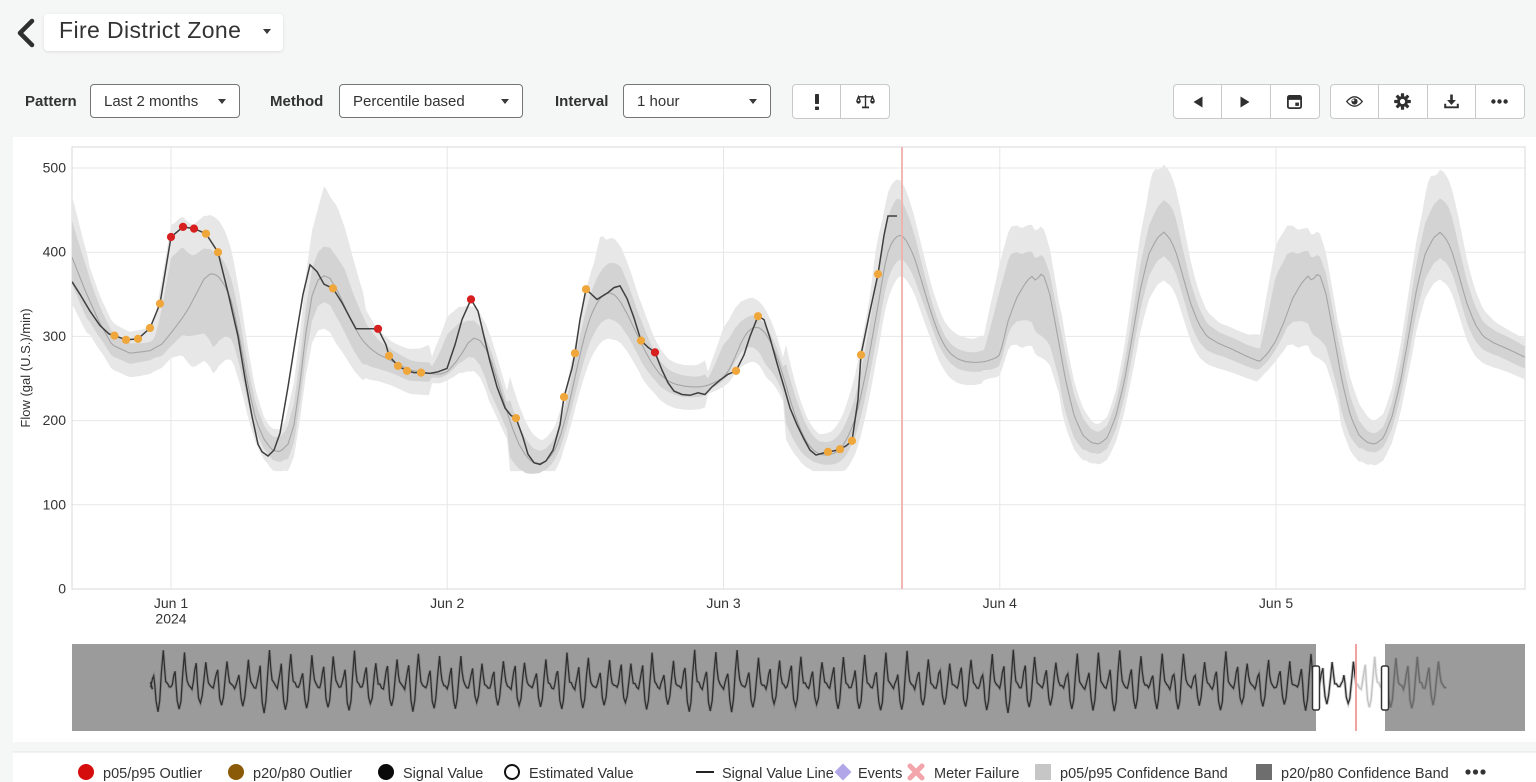  What do you see at coordinates (55, 252) in the screenshot?
I see `svg-text: 400` at bounding box center [55, 252].